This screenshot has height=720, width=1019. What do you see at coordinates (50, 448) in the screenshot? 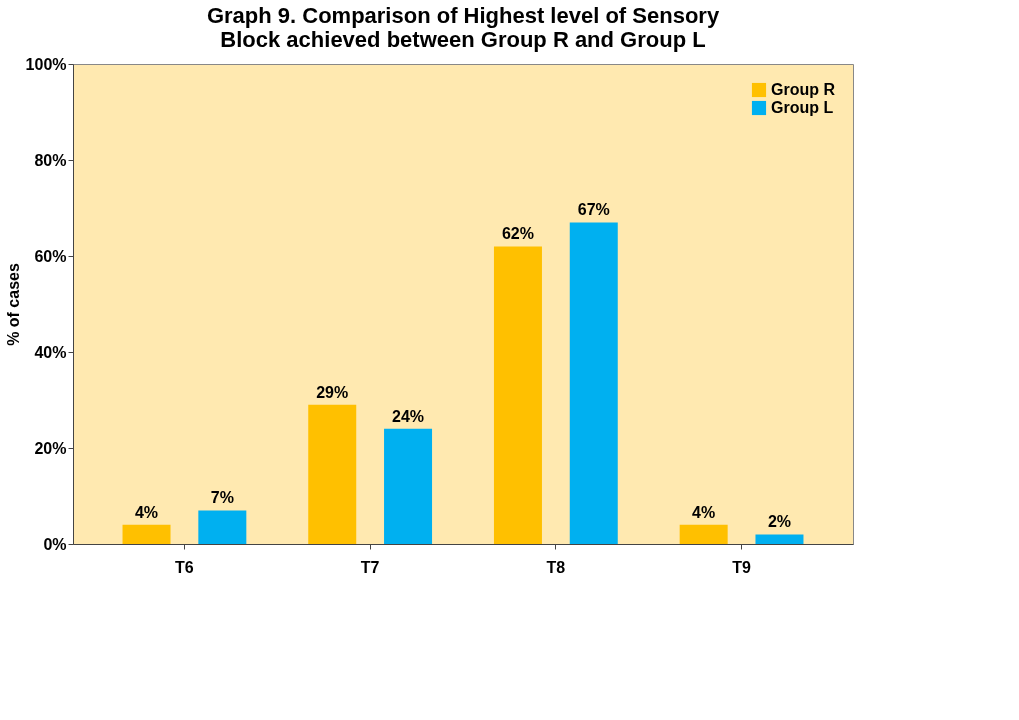
I see `y-tick-label: 20%` at bounding box center [50, 448].